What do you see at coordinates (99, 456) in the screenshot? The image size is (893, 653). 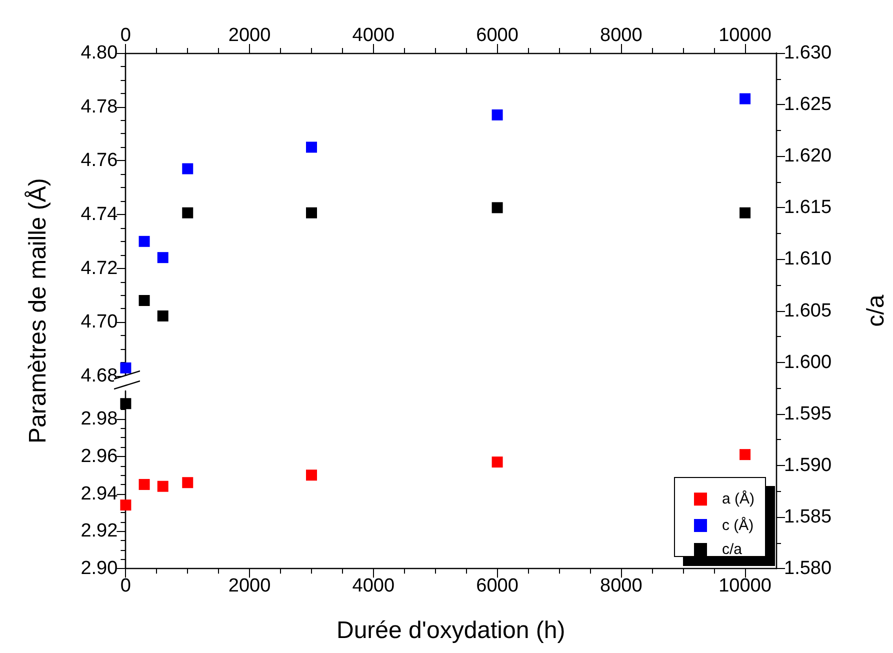 I see `y-tick-label: 2.96` at bounding box center [99, 456].